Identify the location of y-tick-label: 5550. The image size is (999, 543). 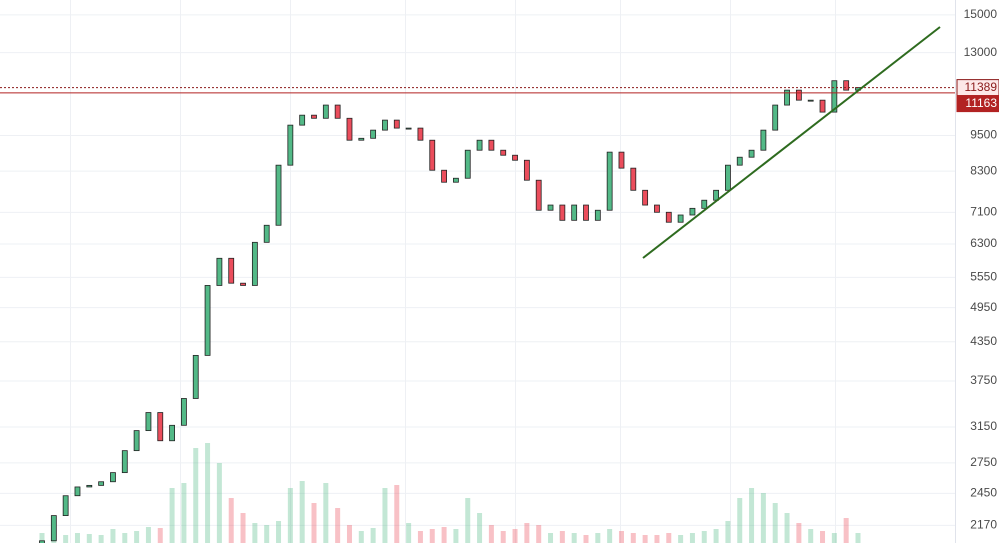
(983, 277).